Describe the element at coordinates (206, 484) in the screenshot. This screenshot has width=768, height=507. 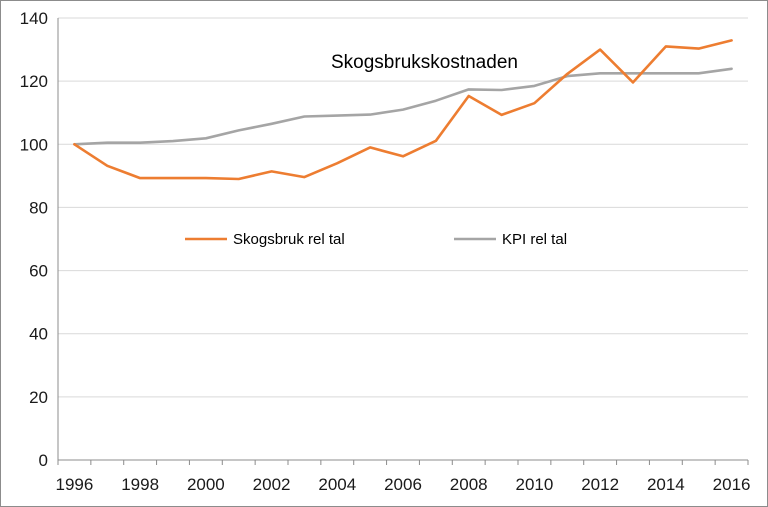
I see `x-tick-label: 2000` at that location.